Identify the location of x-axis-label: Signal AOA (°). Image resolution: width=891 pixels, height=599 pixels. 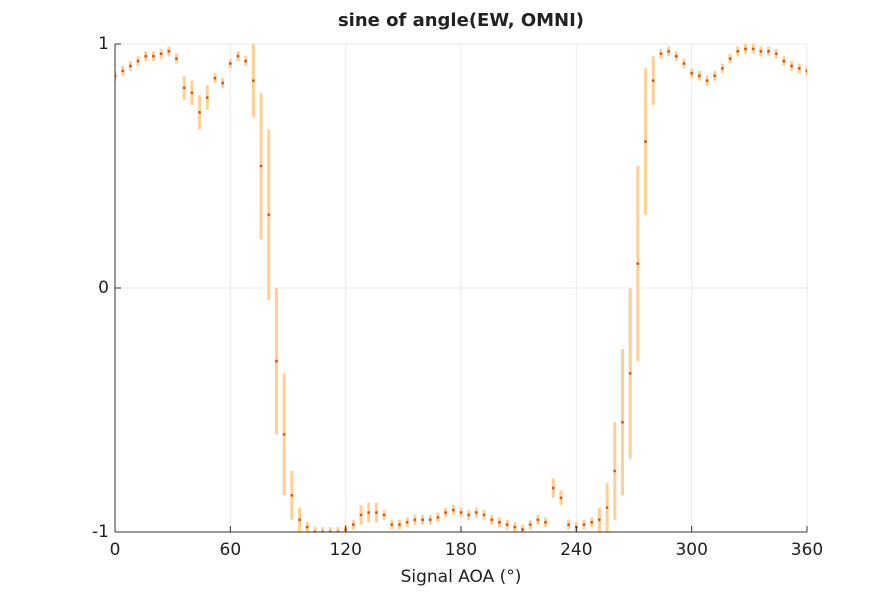
(461, 577).